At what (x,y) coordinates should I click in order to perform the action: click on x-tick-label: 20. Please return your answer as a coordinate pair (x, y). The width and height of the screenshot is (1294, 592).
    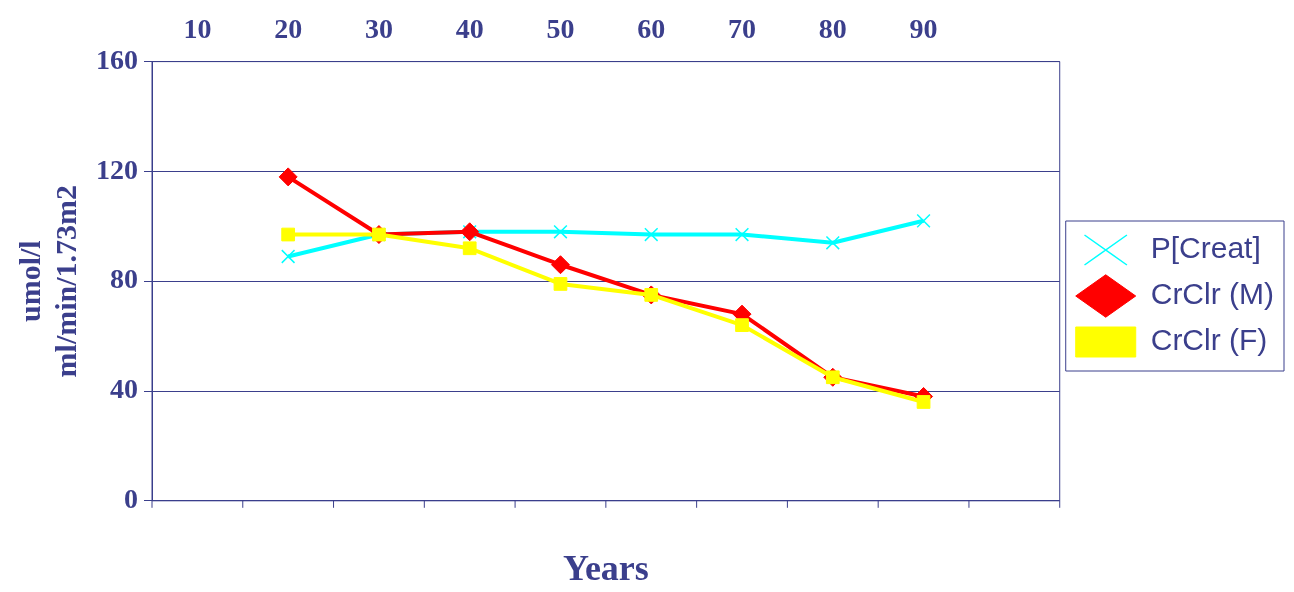
    Looking at the image, I should click on (288, 29).